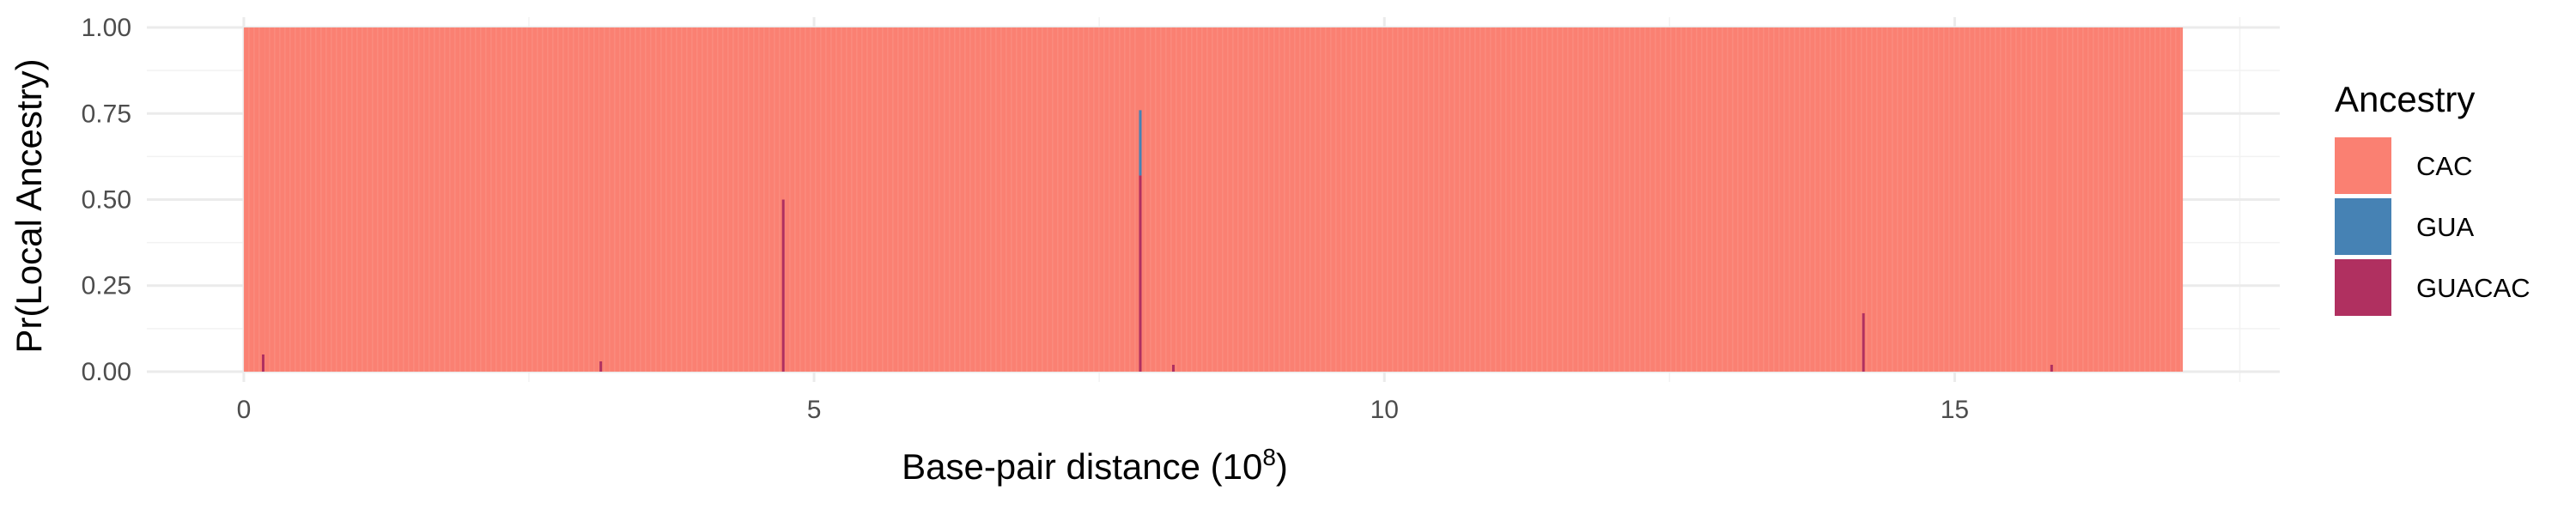 This screenshot has width=2576, height=515. What do you see at coordinates (106, 28) in the screenshot?
I see `y-tick-label: 1.00` at bounding box center [106, 28].